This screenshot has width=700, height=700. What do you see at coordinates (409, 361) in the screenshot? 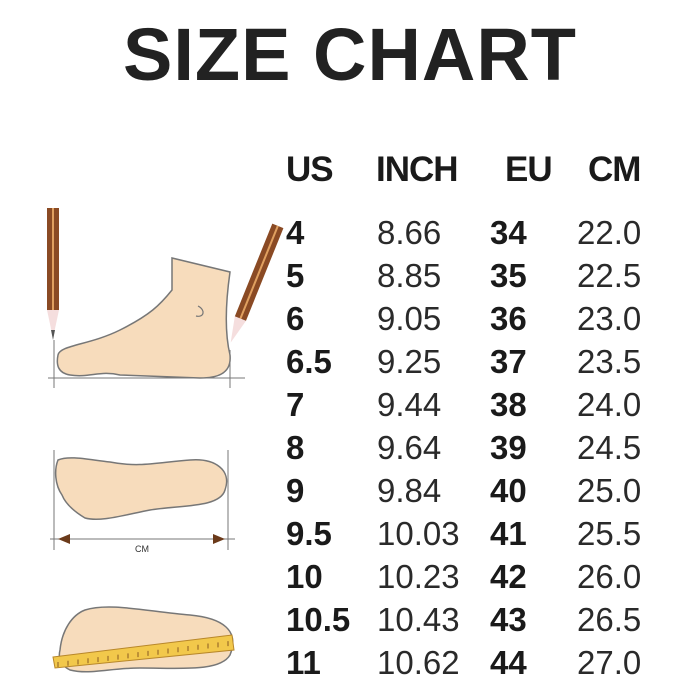
I see `cell-inch: 9.25` at bounding box center [409, 361].